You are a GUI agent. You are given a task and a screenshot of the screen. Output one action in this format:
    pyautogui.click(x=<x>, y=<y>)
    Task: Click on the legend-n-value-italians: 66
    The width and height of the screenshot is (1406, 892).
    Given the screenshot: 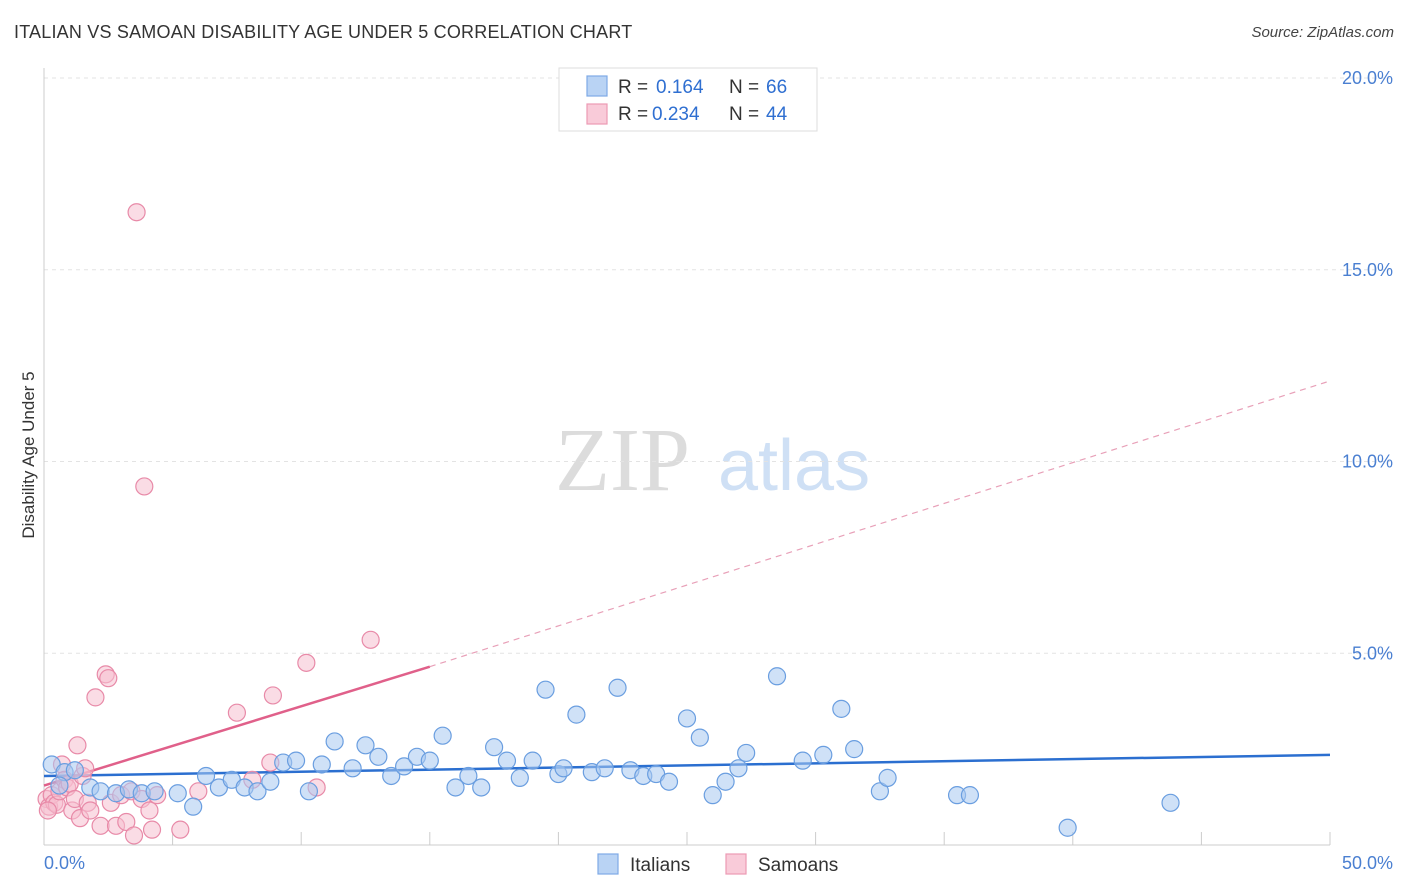 What is the action you would take?
    pyautogui.click(x=776, y=87)
    